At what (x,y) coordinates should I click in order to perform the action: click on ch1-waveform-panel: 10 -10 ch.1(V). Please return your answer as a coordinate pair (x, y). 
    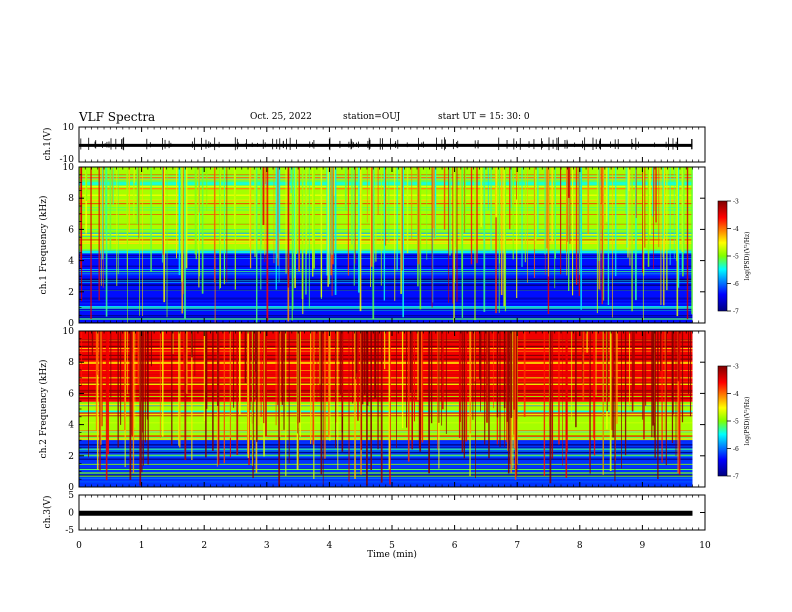
    Looking at the image, I should click on (374, 144).